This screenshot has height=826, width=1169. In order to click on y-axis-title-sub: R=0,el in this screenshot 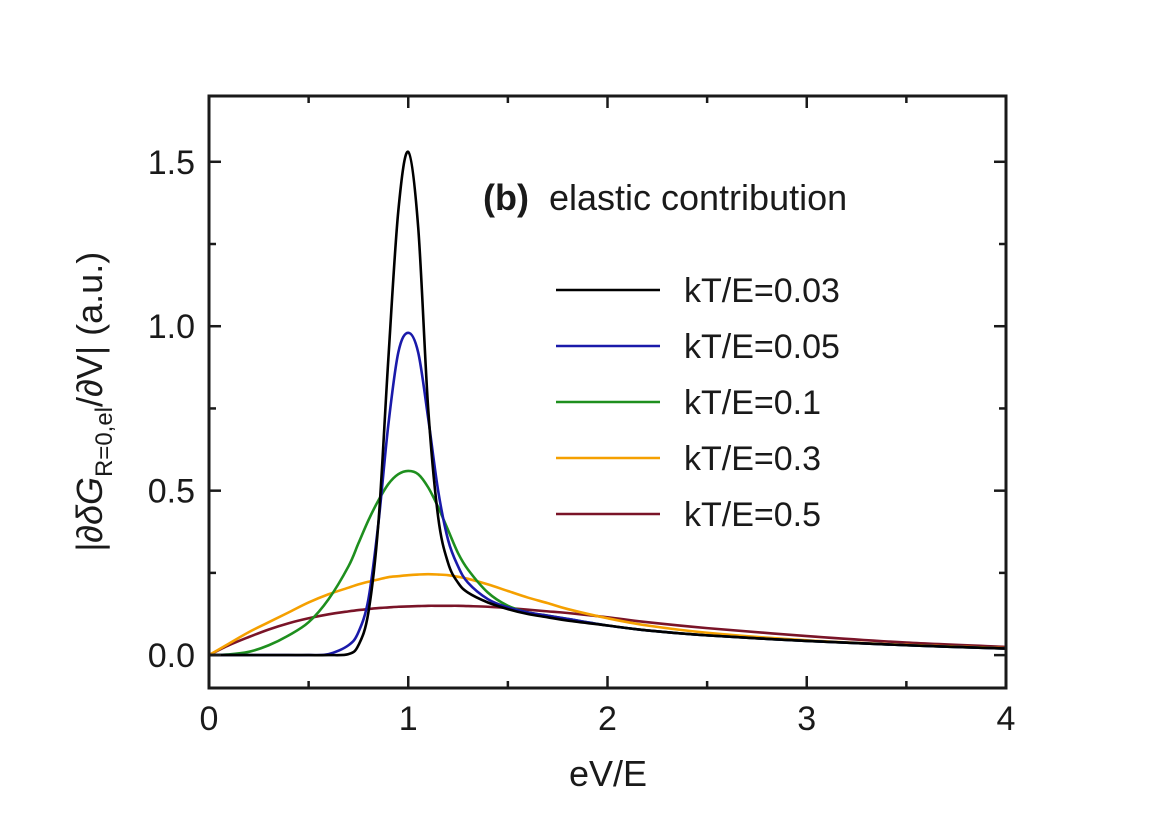, I will do `click(104, 442)`.